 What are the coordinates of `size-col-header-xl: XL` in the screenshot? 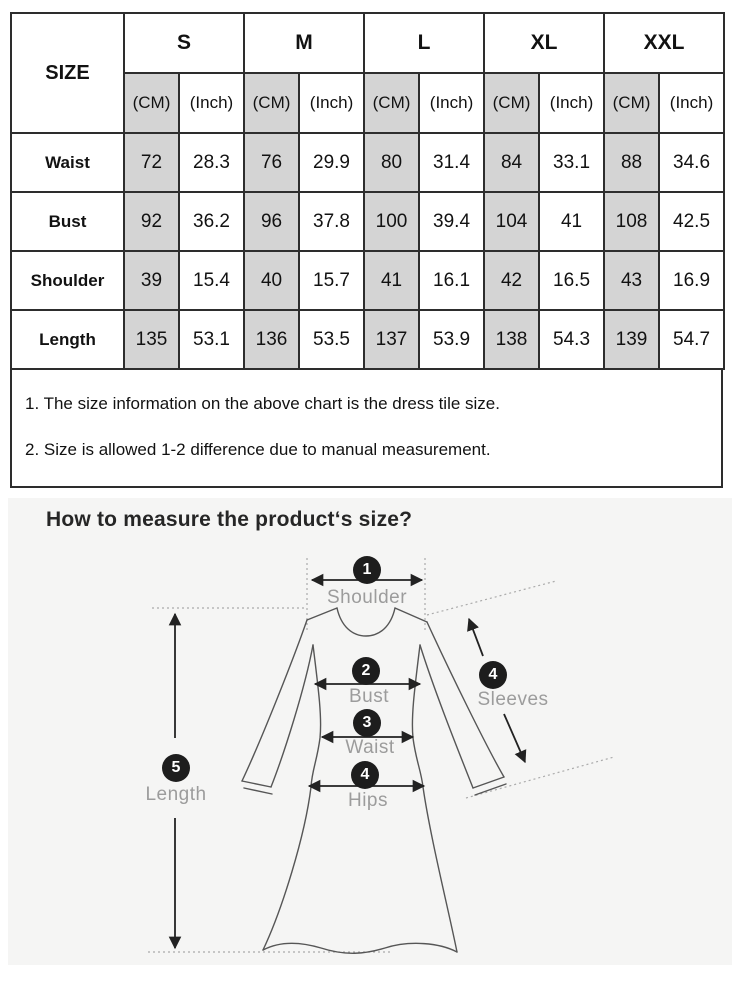 It's located at (544, 43).